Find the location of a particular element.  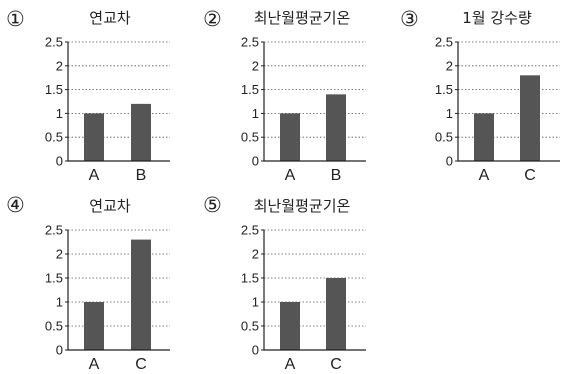

chart-panel-4: ④ 연교차 0 0.5 1 1.5 2 2.5 A C is located at coordinates (88, 283).